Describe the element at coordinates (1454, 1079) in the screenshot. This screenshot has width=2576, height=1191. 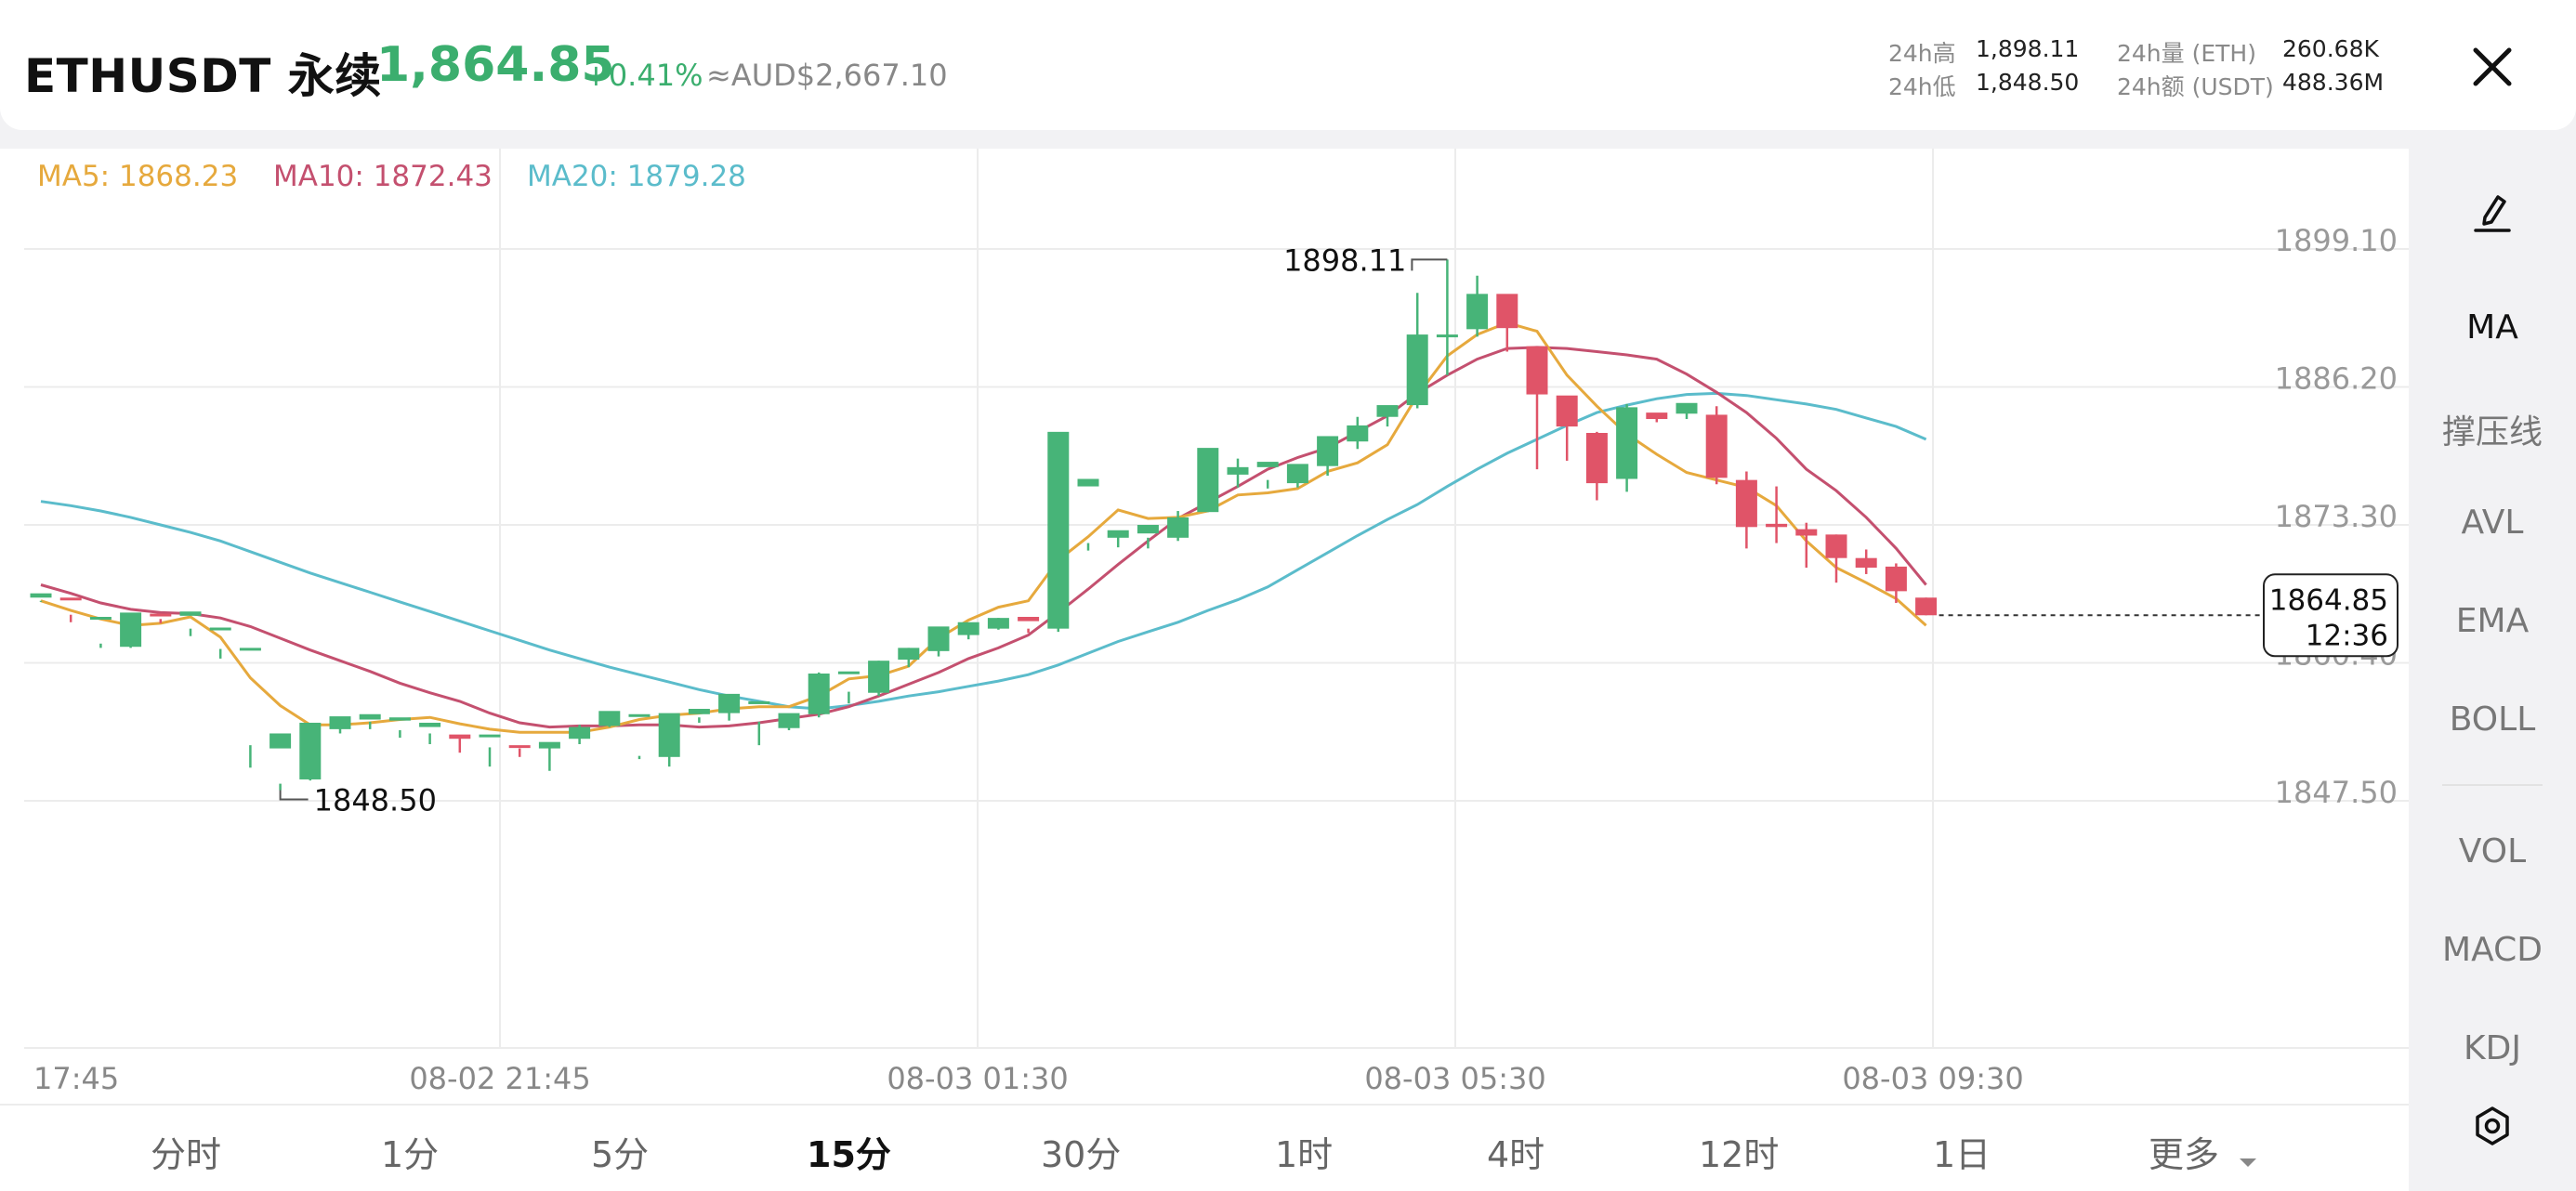
I see `time-axis-label: 08-03 05:30` at that location.